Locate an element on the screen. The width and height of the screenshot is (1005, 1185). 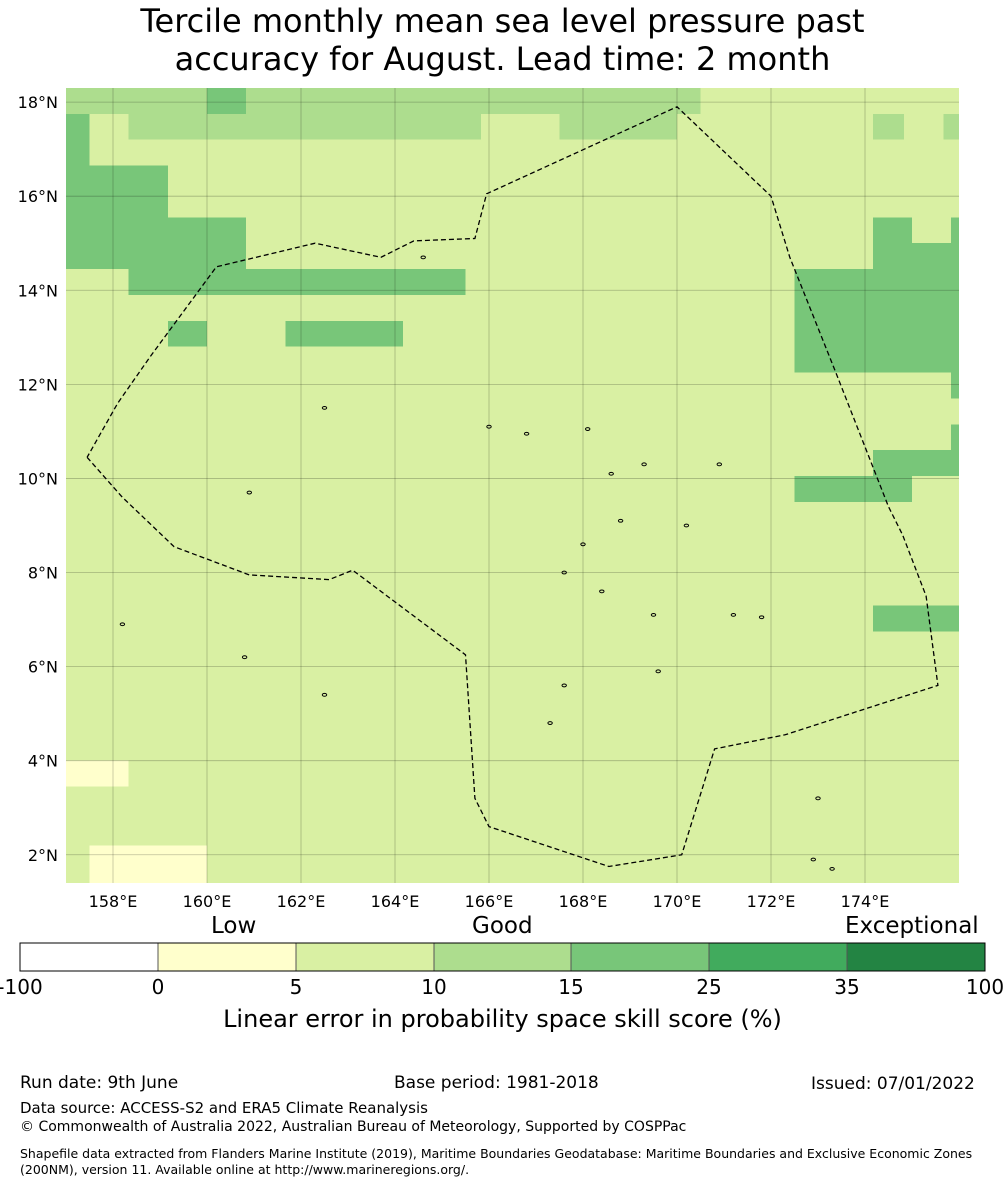
lat-tick-label: 18°N is located at coordinates (38, 102).